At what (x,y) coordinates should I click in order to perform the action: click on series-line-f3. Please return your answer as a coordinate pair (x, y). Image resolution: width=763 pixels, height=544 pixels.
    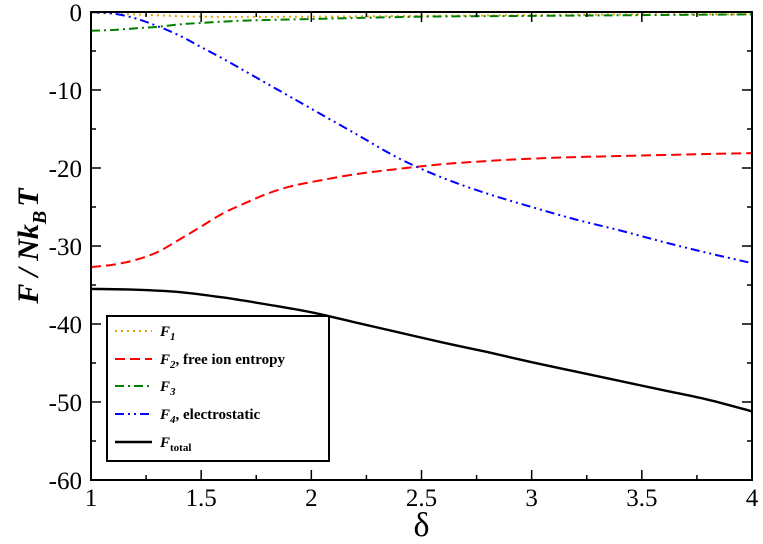
    Looking at the image, I should click on (421, 22).